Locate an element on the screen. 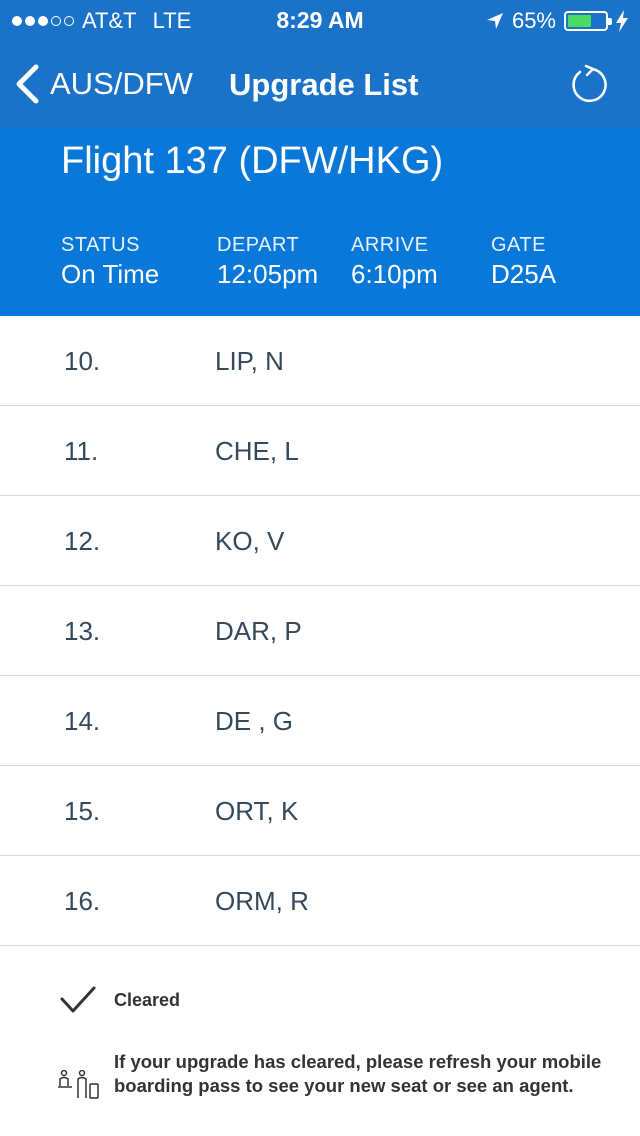 This screenshot has width=640, height=1136. battery-nub is located at coordinates (610, 21).